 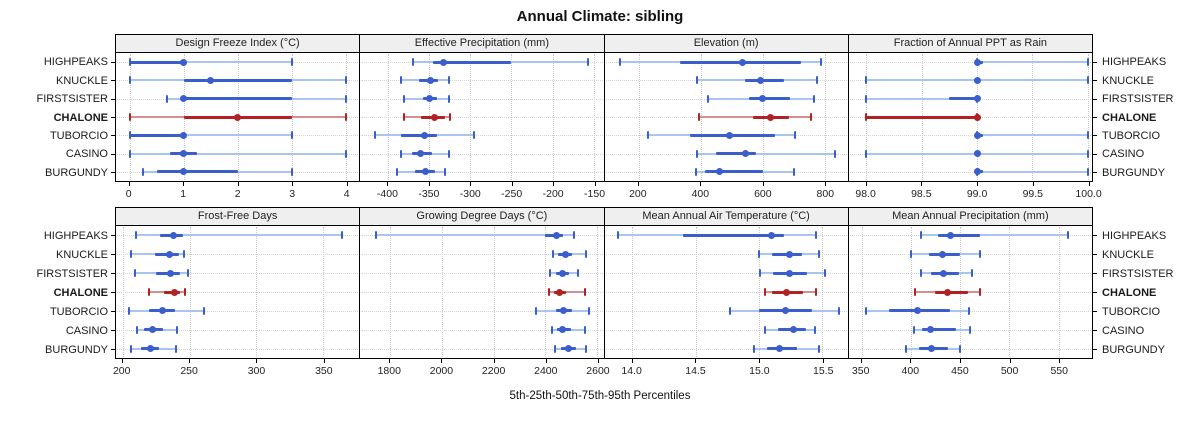 What do you see at coordinates (546, 371) in the screenshot?
I see `x-tick-label: 2400` at bounding box center [546, 371].